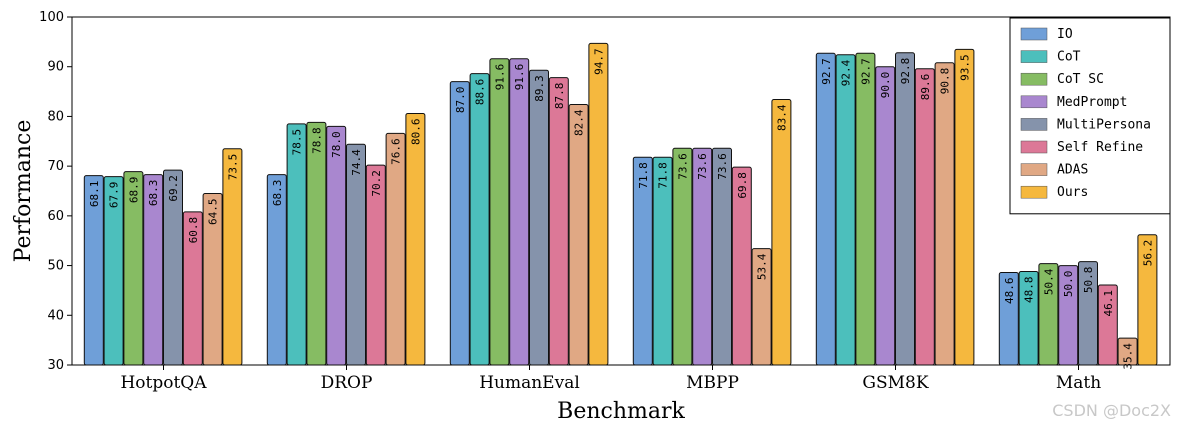 Image resolution: width=1177 pixels, height=428 pixels. Describe the element at coordinates (356, 162) in the screenshot. I see `bar-value-label: 74.4` at that location.